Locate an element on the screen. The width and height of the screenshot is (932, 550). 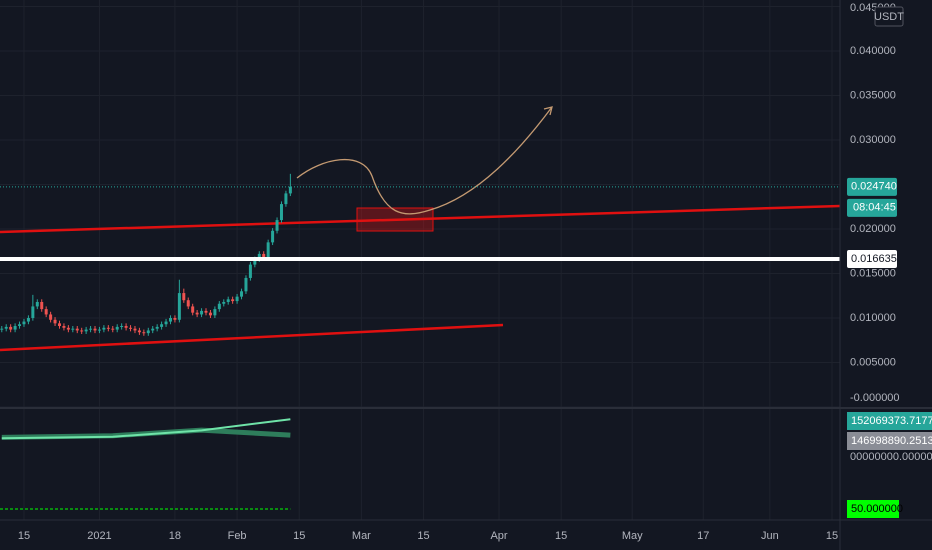
x-tick-label: 17 is located at coordinates (703, 536).